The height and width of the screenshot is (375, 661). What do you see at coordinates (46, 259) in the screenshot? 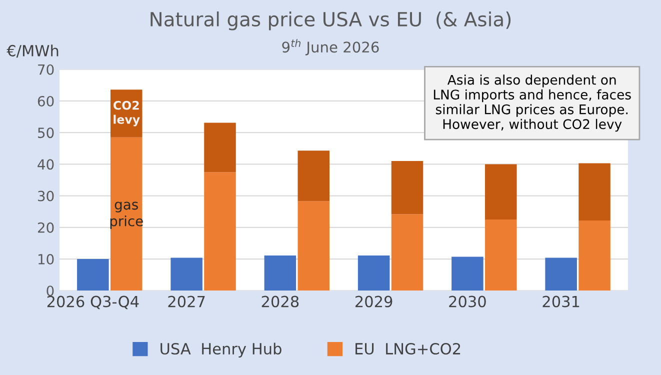
I see `y-tick-label: 10` at bounding box center [46, 259].